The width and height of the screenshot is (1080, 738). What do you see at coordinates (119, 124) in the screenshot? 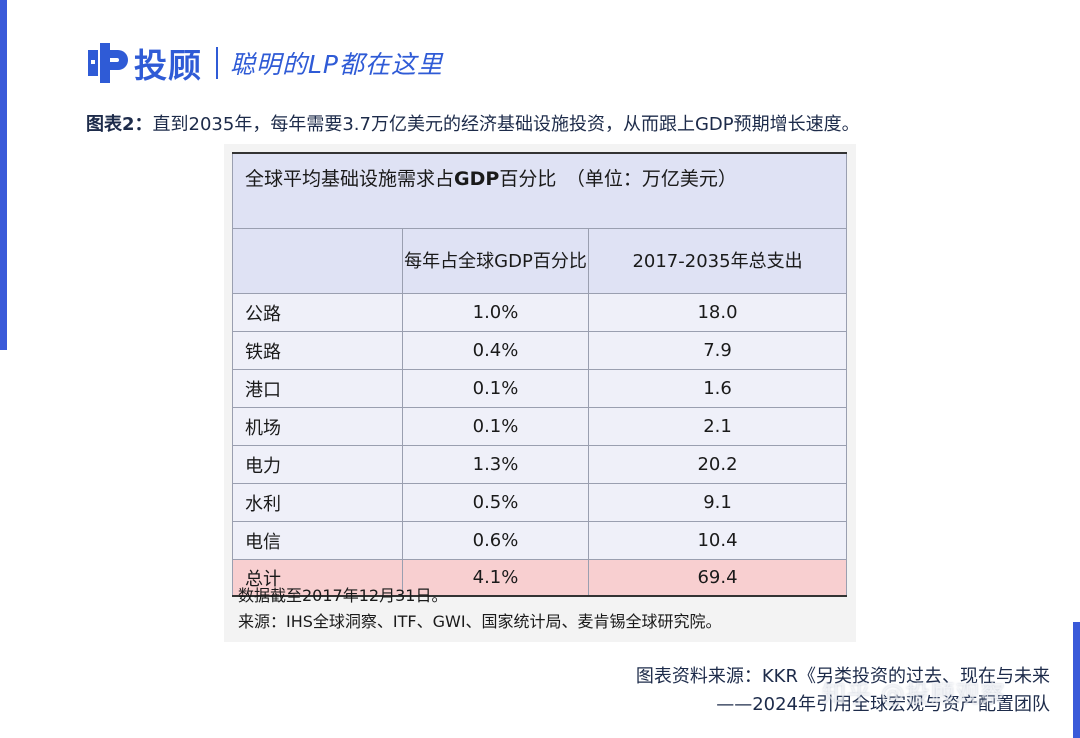
I see `caption-label: 图表2：` at bounding box center [119, 124].